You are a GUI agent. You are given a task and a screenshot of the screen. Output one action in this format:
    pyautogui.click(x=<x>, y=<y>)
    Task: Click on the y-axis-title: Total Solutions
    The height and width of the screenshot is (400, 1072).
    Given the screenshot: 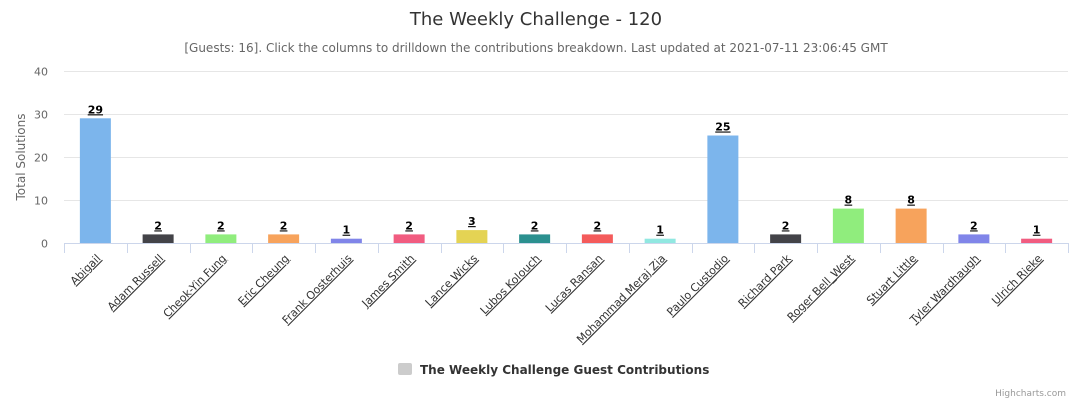 What is the action you would take?
    pyautogui.click(x=21, y=158)
    